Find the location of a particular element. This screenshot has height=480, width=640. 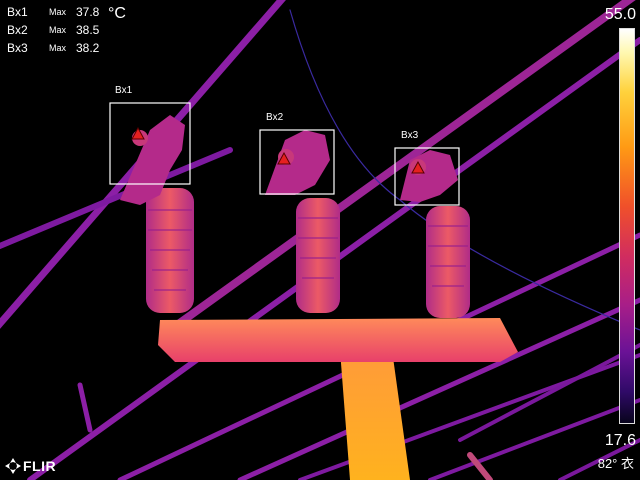

bx3-label: Bx3 is located at coordinates (410, 135).